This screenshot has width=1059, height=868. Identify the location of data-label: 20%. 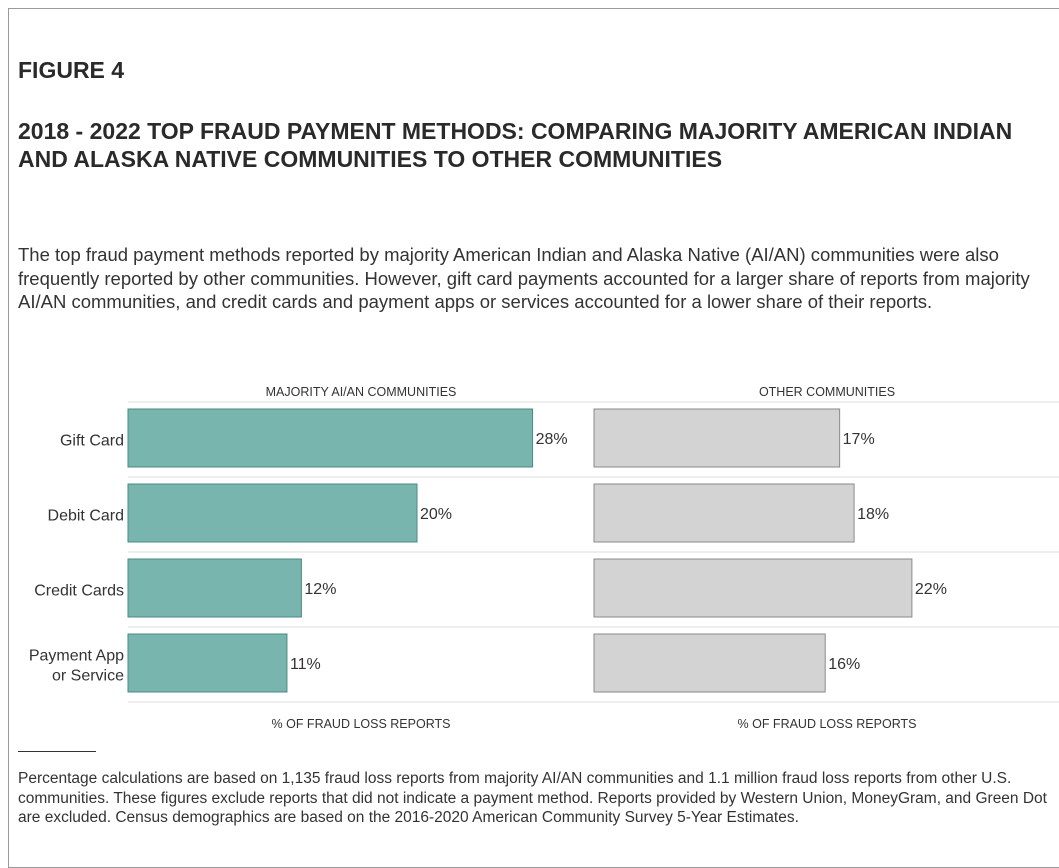
(436, 514).